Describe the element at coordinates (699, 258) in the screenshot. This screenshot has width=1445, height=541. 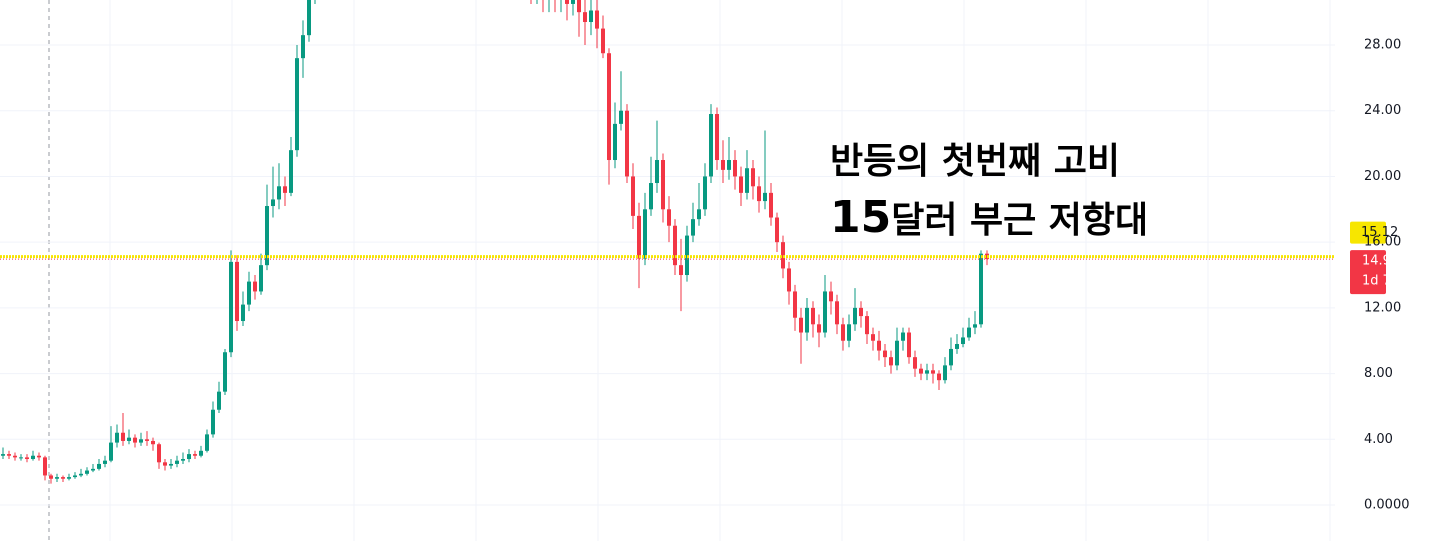
I see `overlay: 15.12 14.97 1d 7h` at that location.